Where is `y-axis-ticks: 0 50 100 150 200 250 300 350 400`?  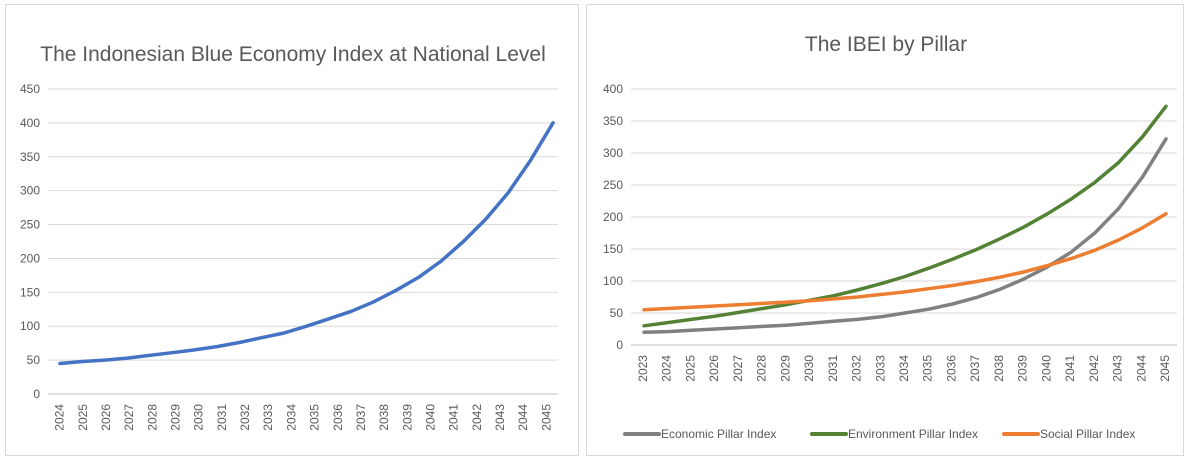 y-axis-ticks: 0 50 100 150 200 250 300 350 400 is located at coordinates (613, 217).